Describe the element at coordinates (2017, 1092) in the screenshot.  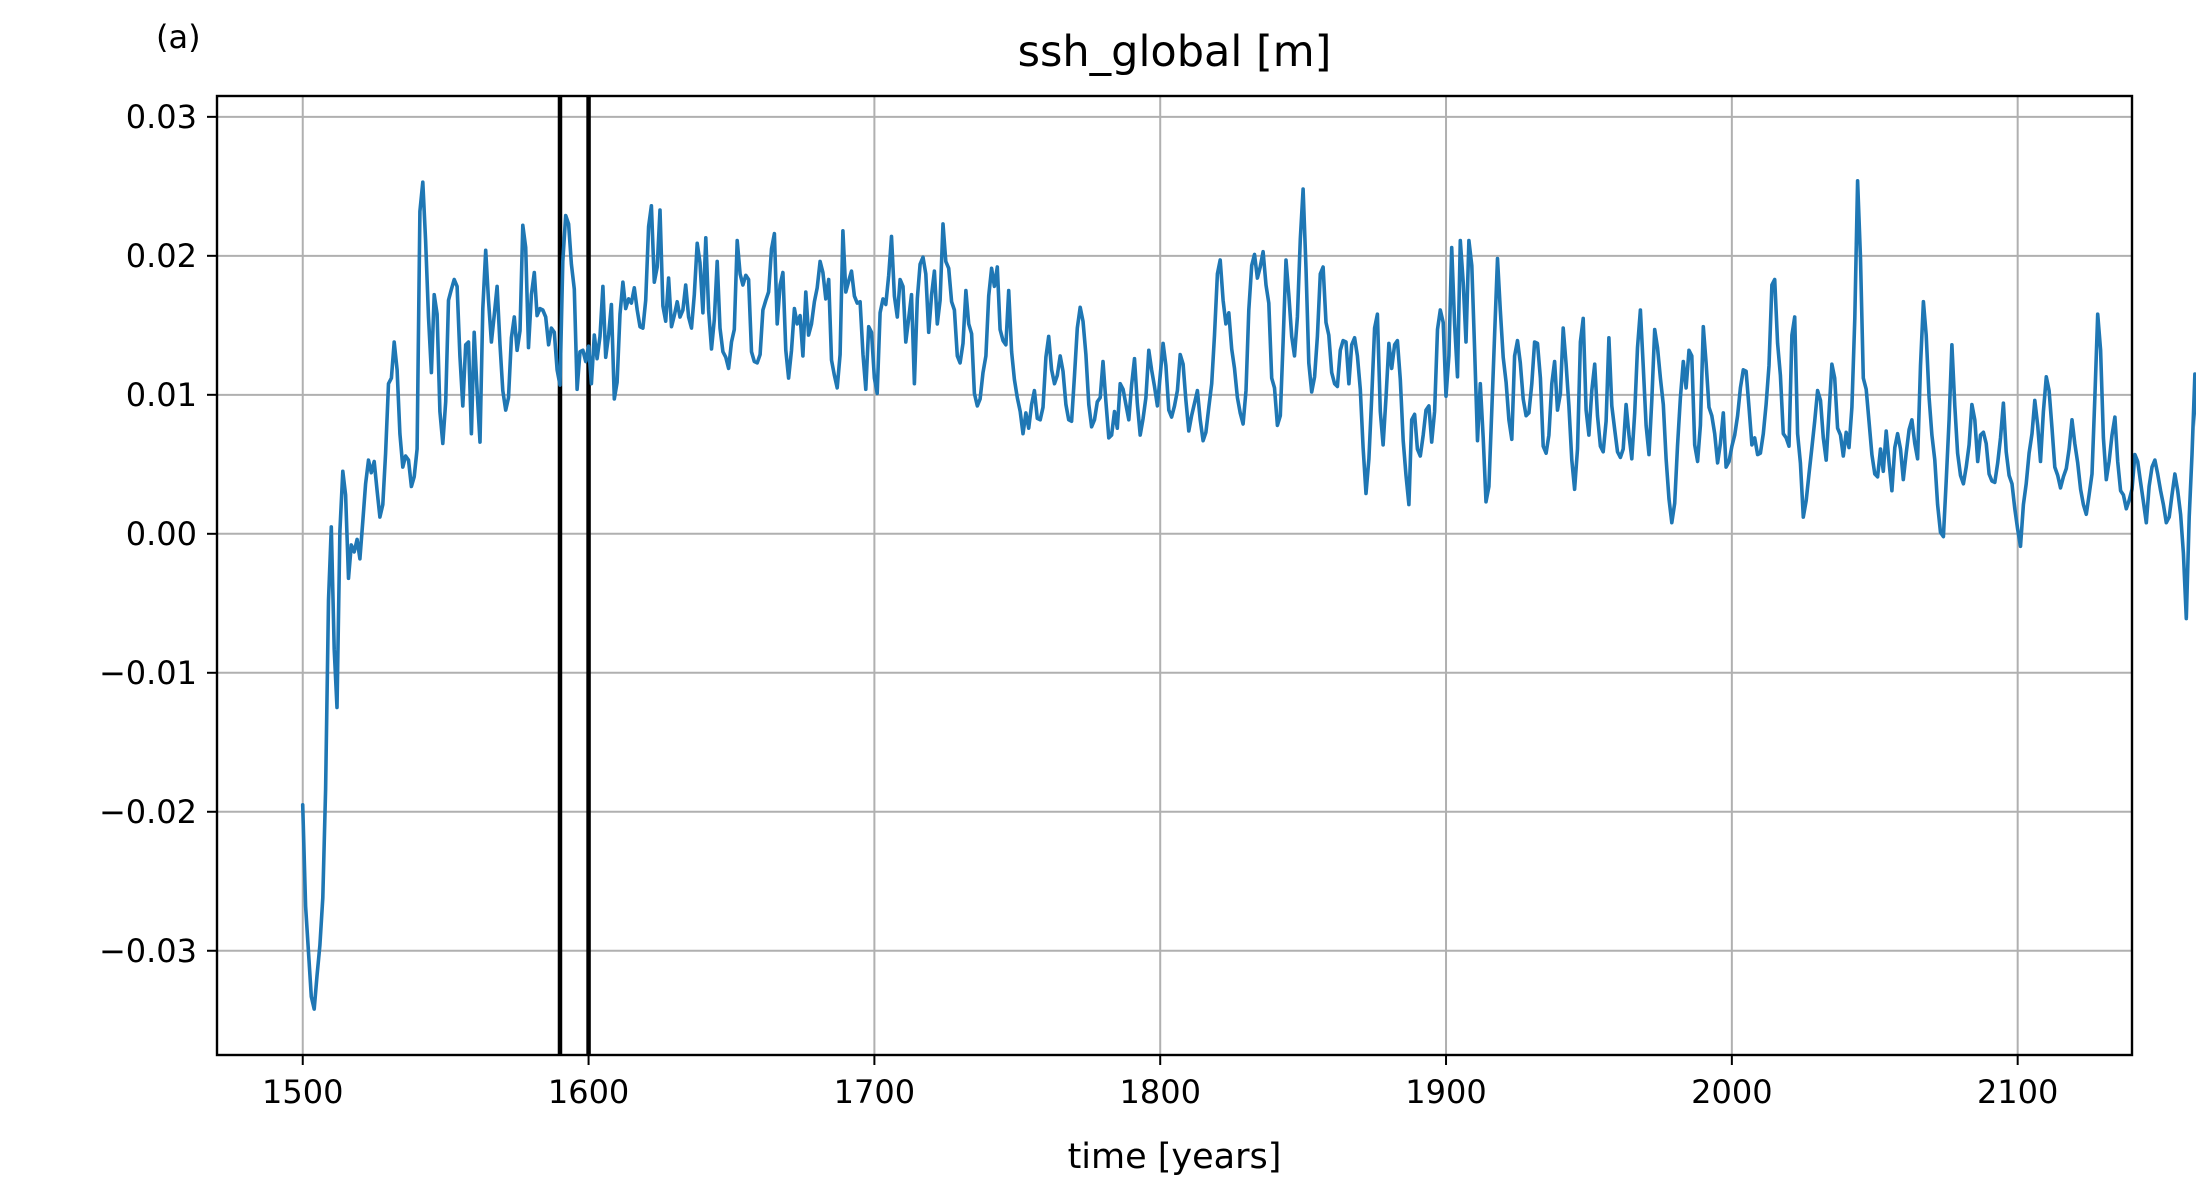
I see `x-tick-label: 2100` at that location.